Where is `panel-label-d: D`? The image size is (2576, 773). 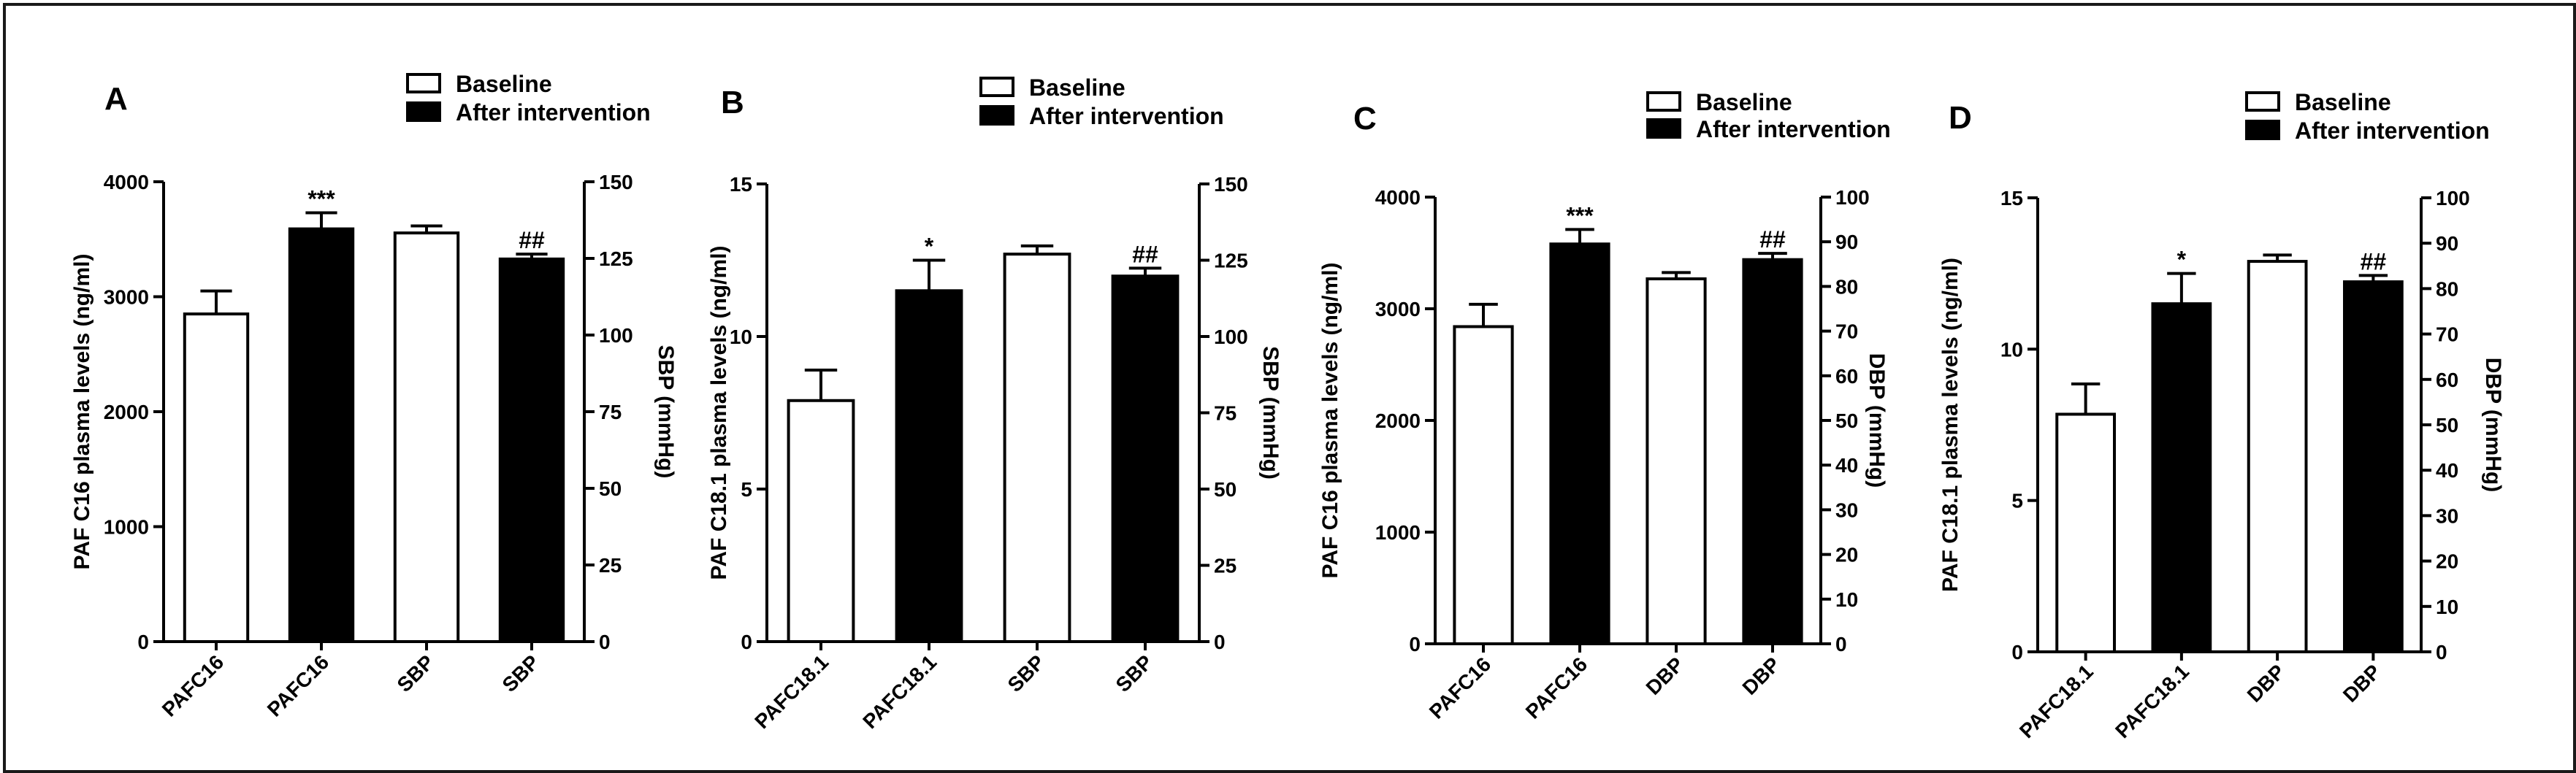 panel-label-d: D is located at coordinates (1960, 118).